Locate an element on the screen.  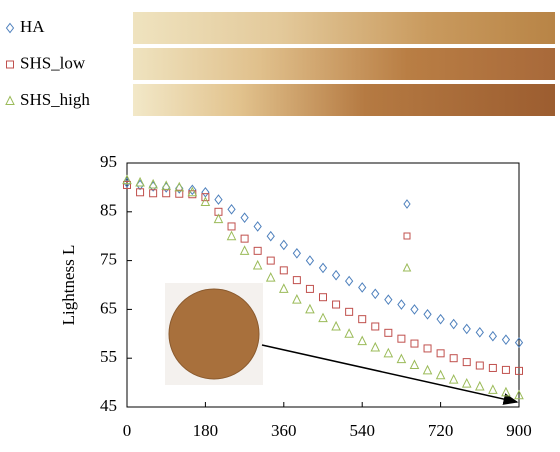
y-tick-label: 55 is located at coordinates (108, 356).